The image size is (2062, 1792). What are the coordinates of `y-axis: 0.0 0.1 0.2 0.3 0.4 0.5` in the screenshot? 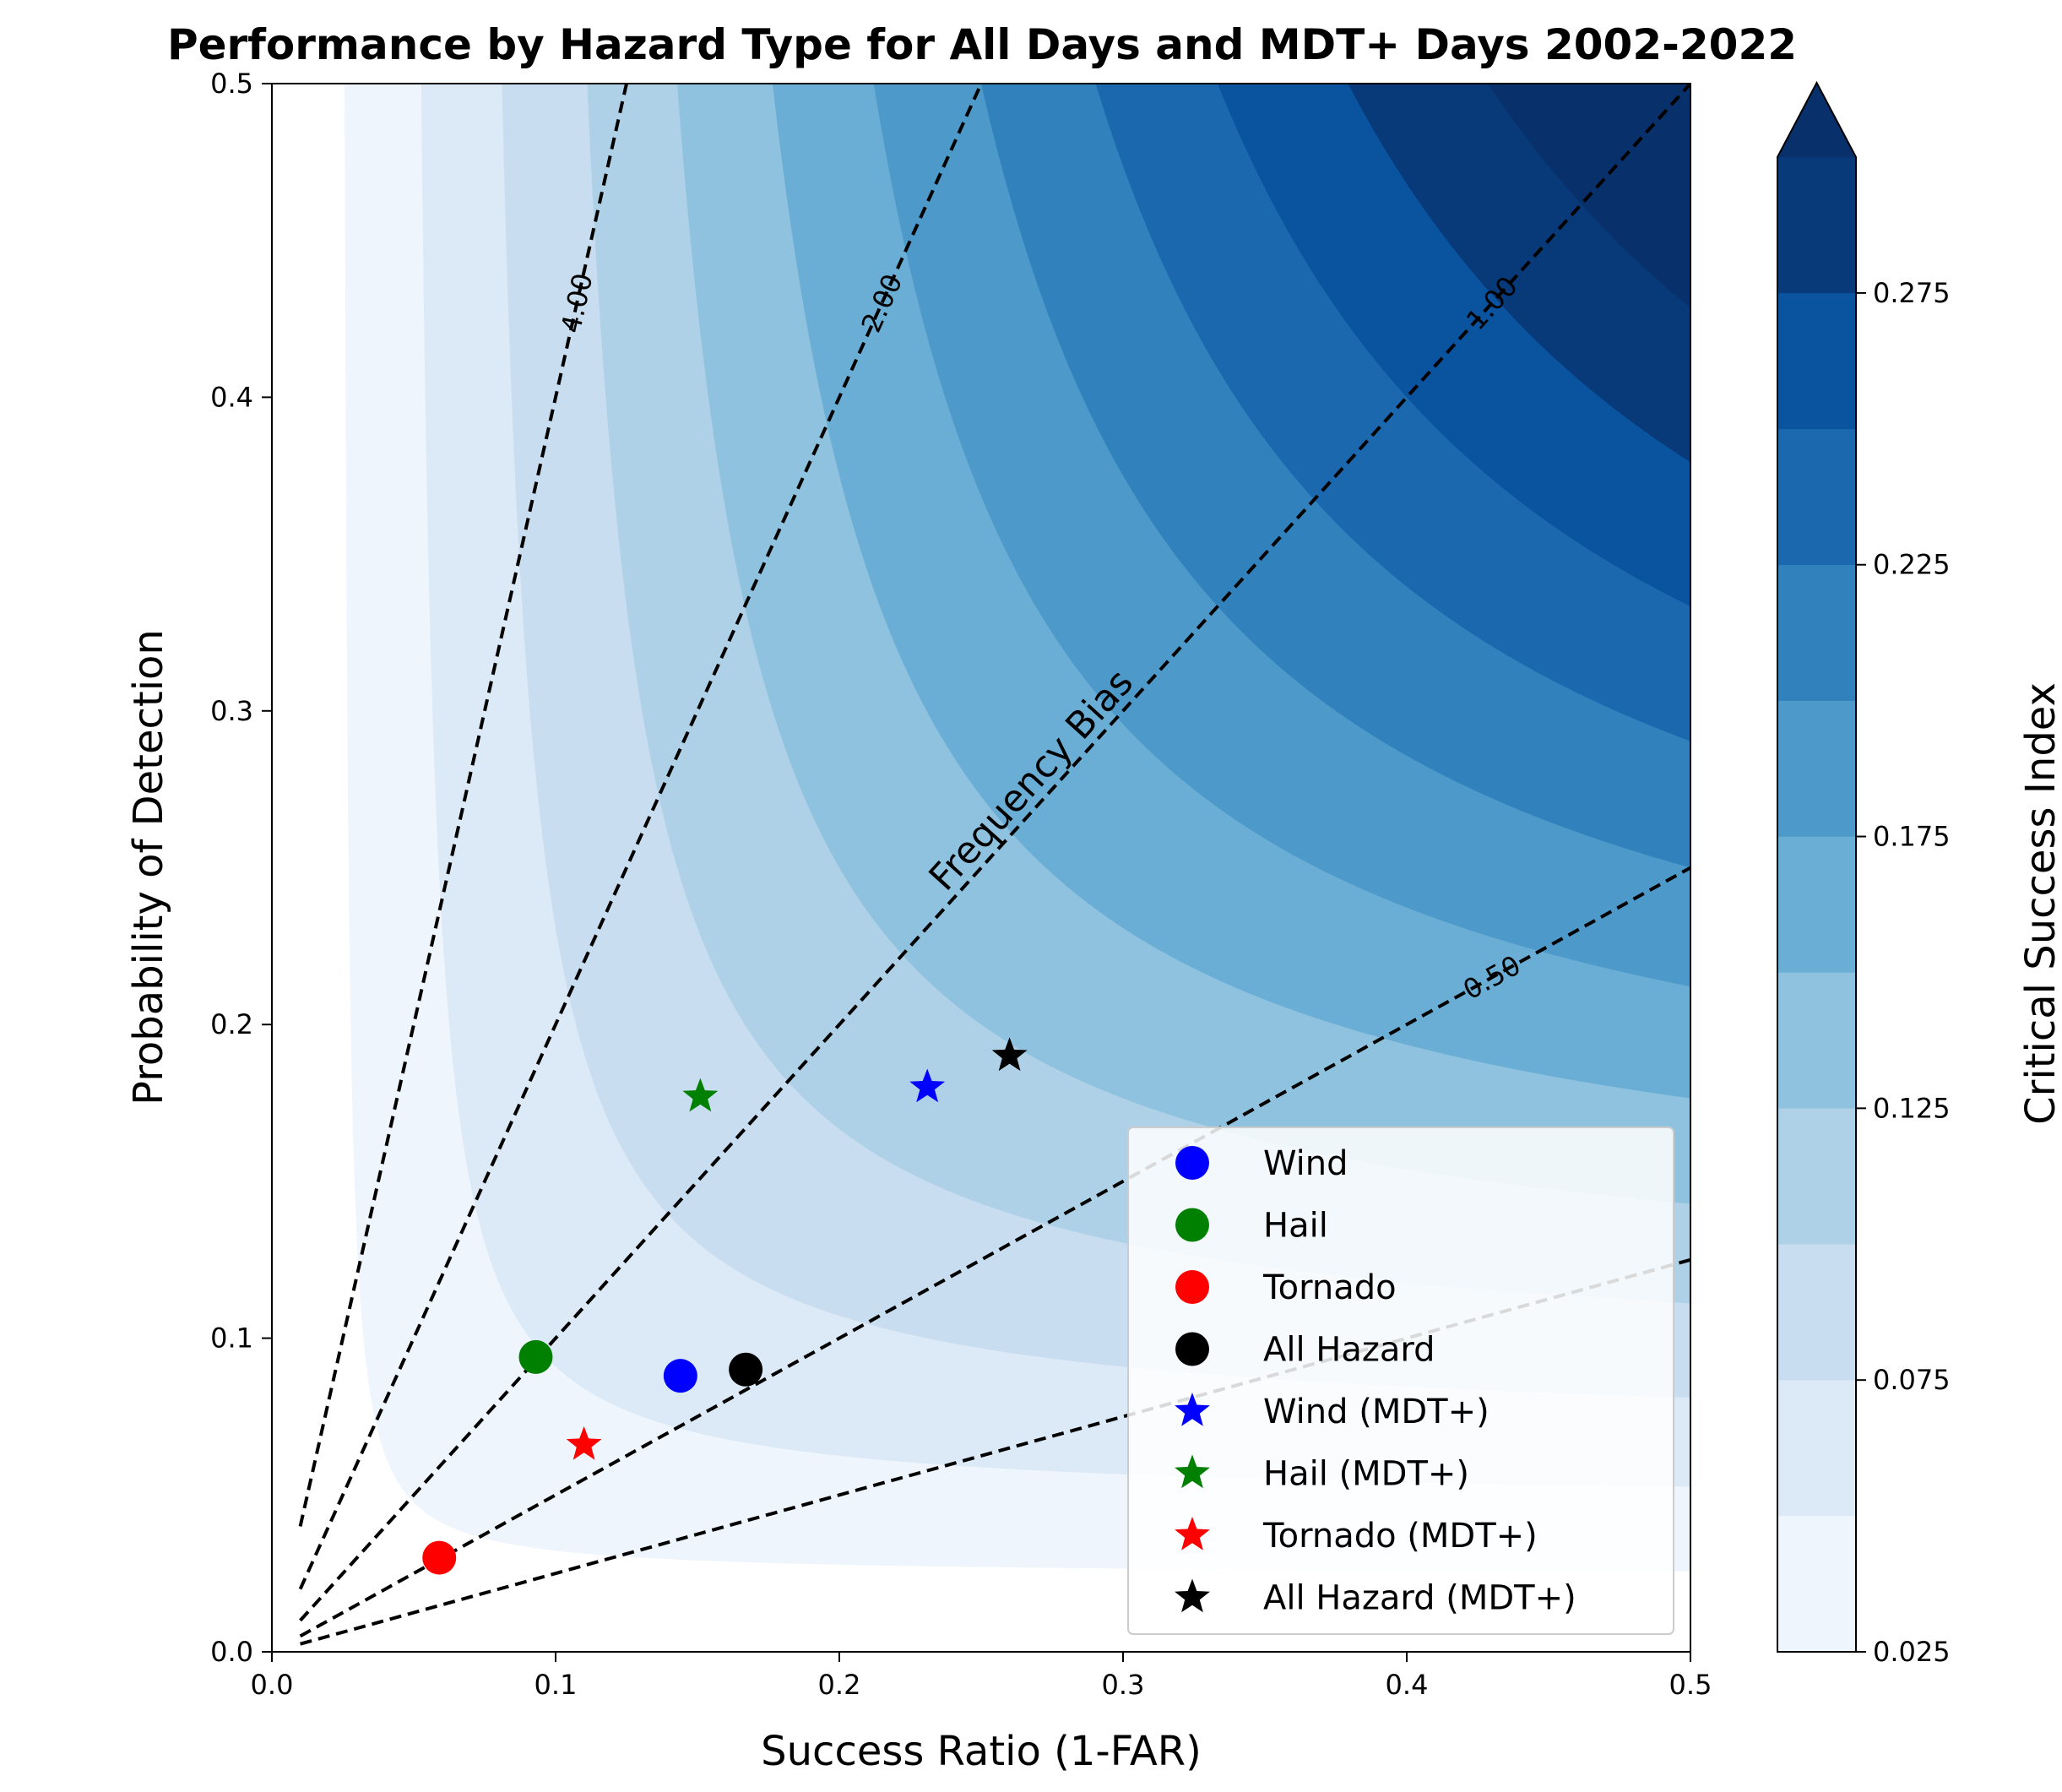 It's located at (241, 868).